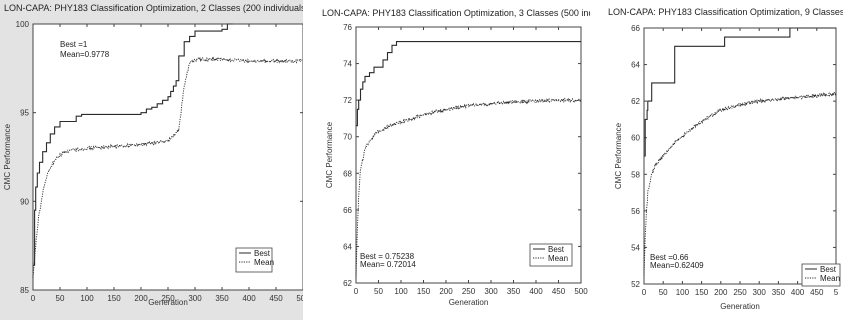 The height and width of the screenshot is (320, 843). I want to click on y-tick-label: 100, so click(23, 24).